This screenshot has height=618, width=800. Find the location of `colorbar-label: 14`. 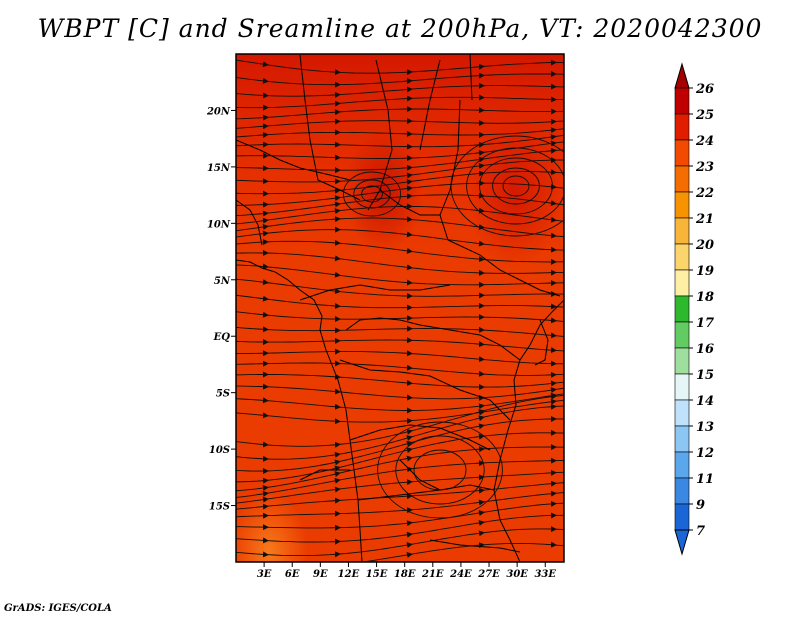

colorbar-label: 14 is located at coordinates (705, 401).